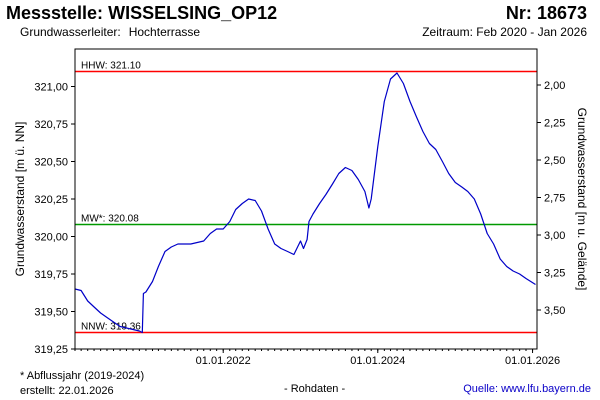 The width and height of the screenshot is (600, 400). I want to click on source-row: Quelle: www.lfu.bayern.de, so click(527, 389).